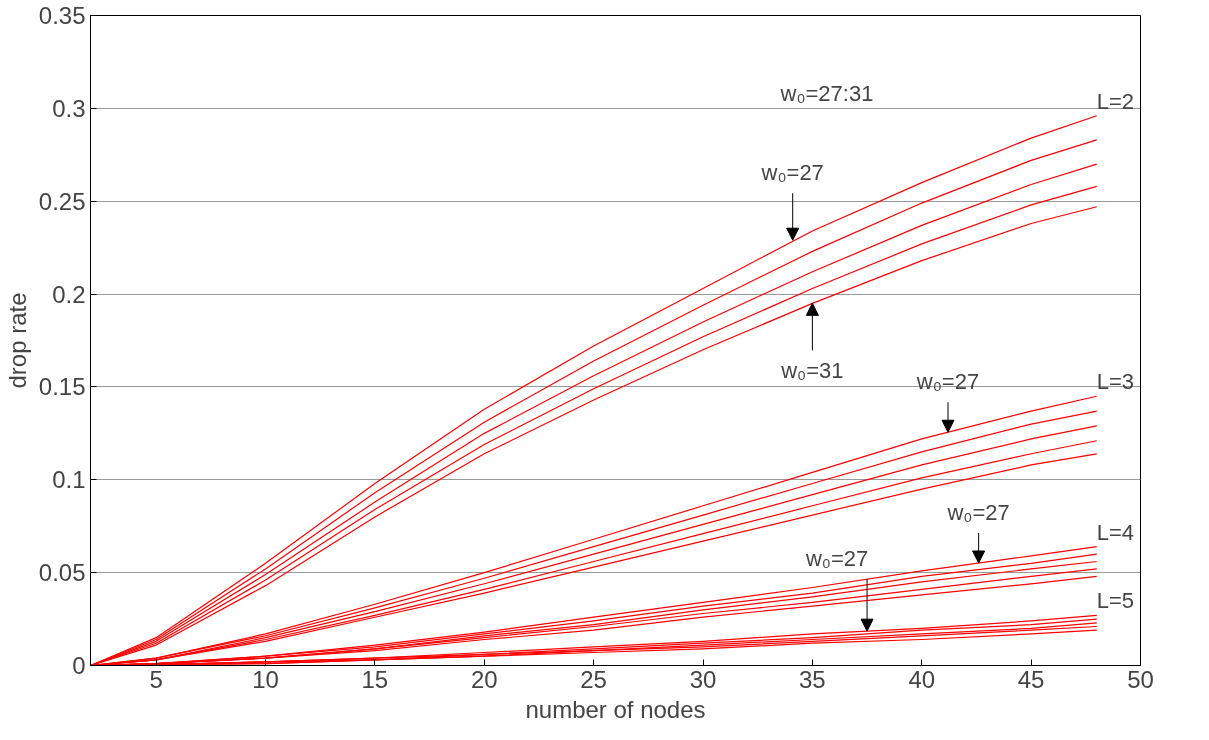  Describe the element at coordinates (812, 679) in the screenshot. I see `x-tick-label: 35` at that location.